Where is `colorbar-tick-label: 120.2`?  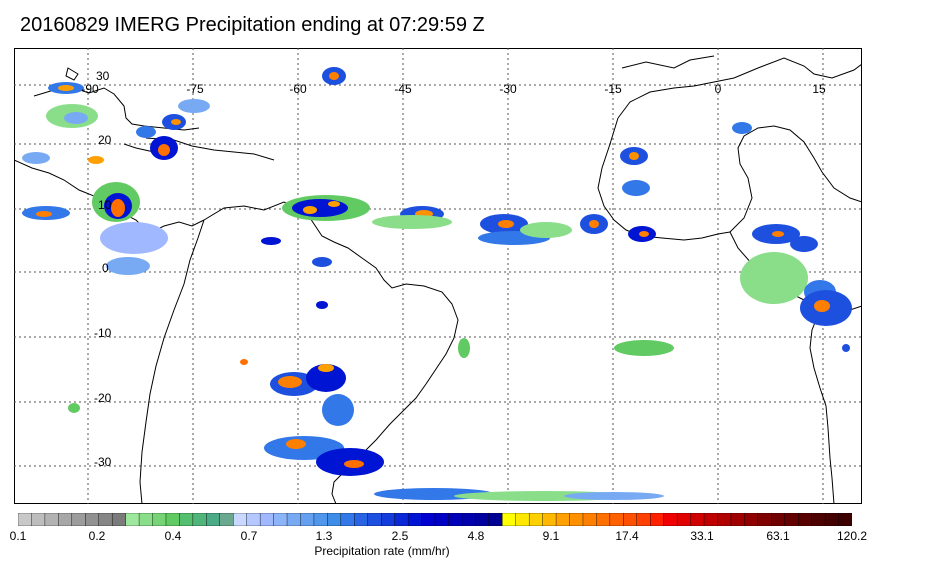
colorbar-tick-label: 120.2 is located at coordinates (852, 536).